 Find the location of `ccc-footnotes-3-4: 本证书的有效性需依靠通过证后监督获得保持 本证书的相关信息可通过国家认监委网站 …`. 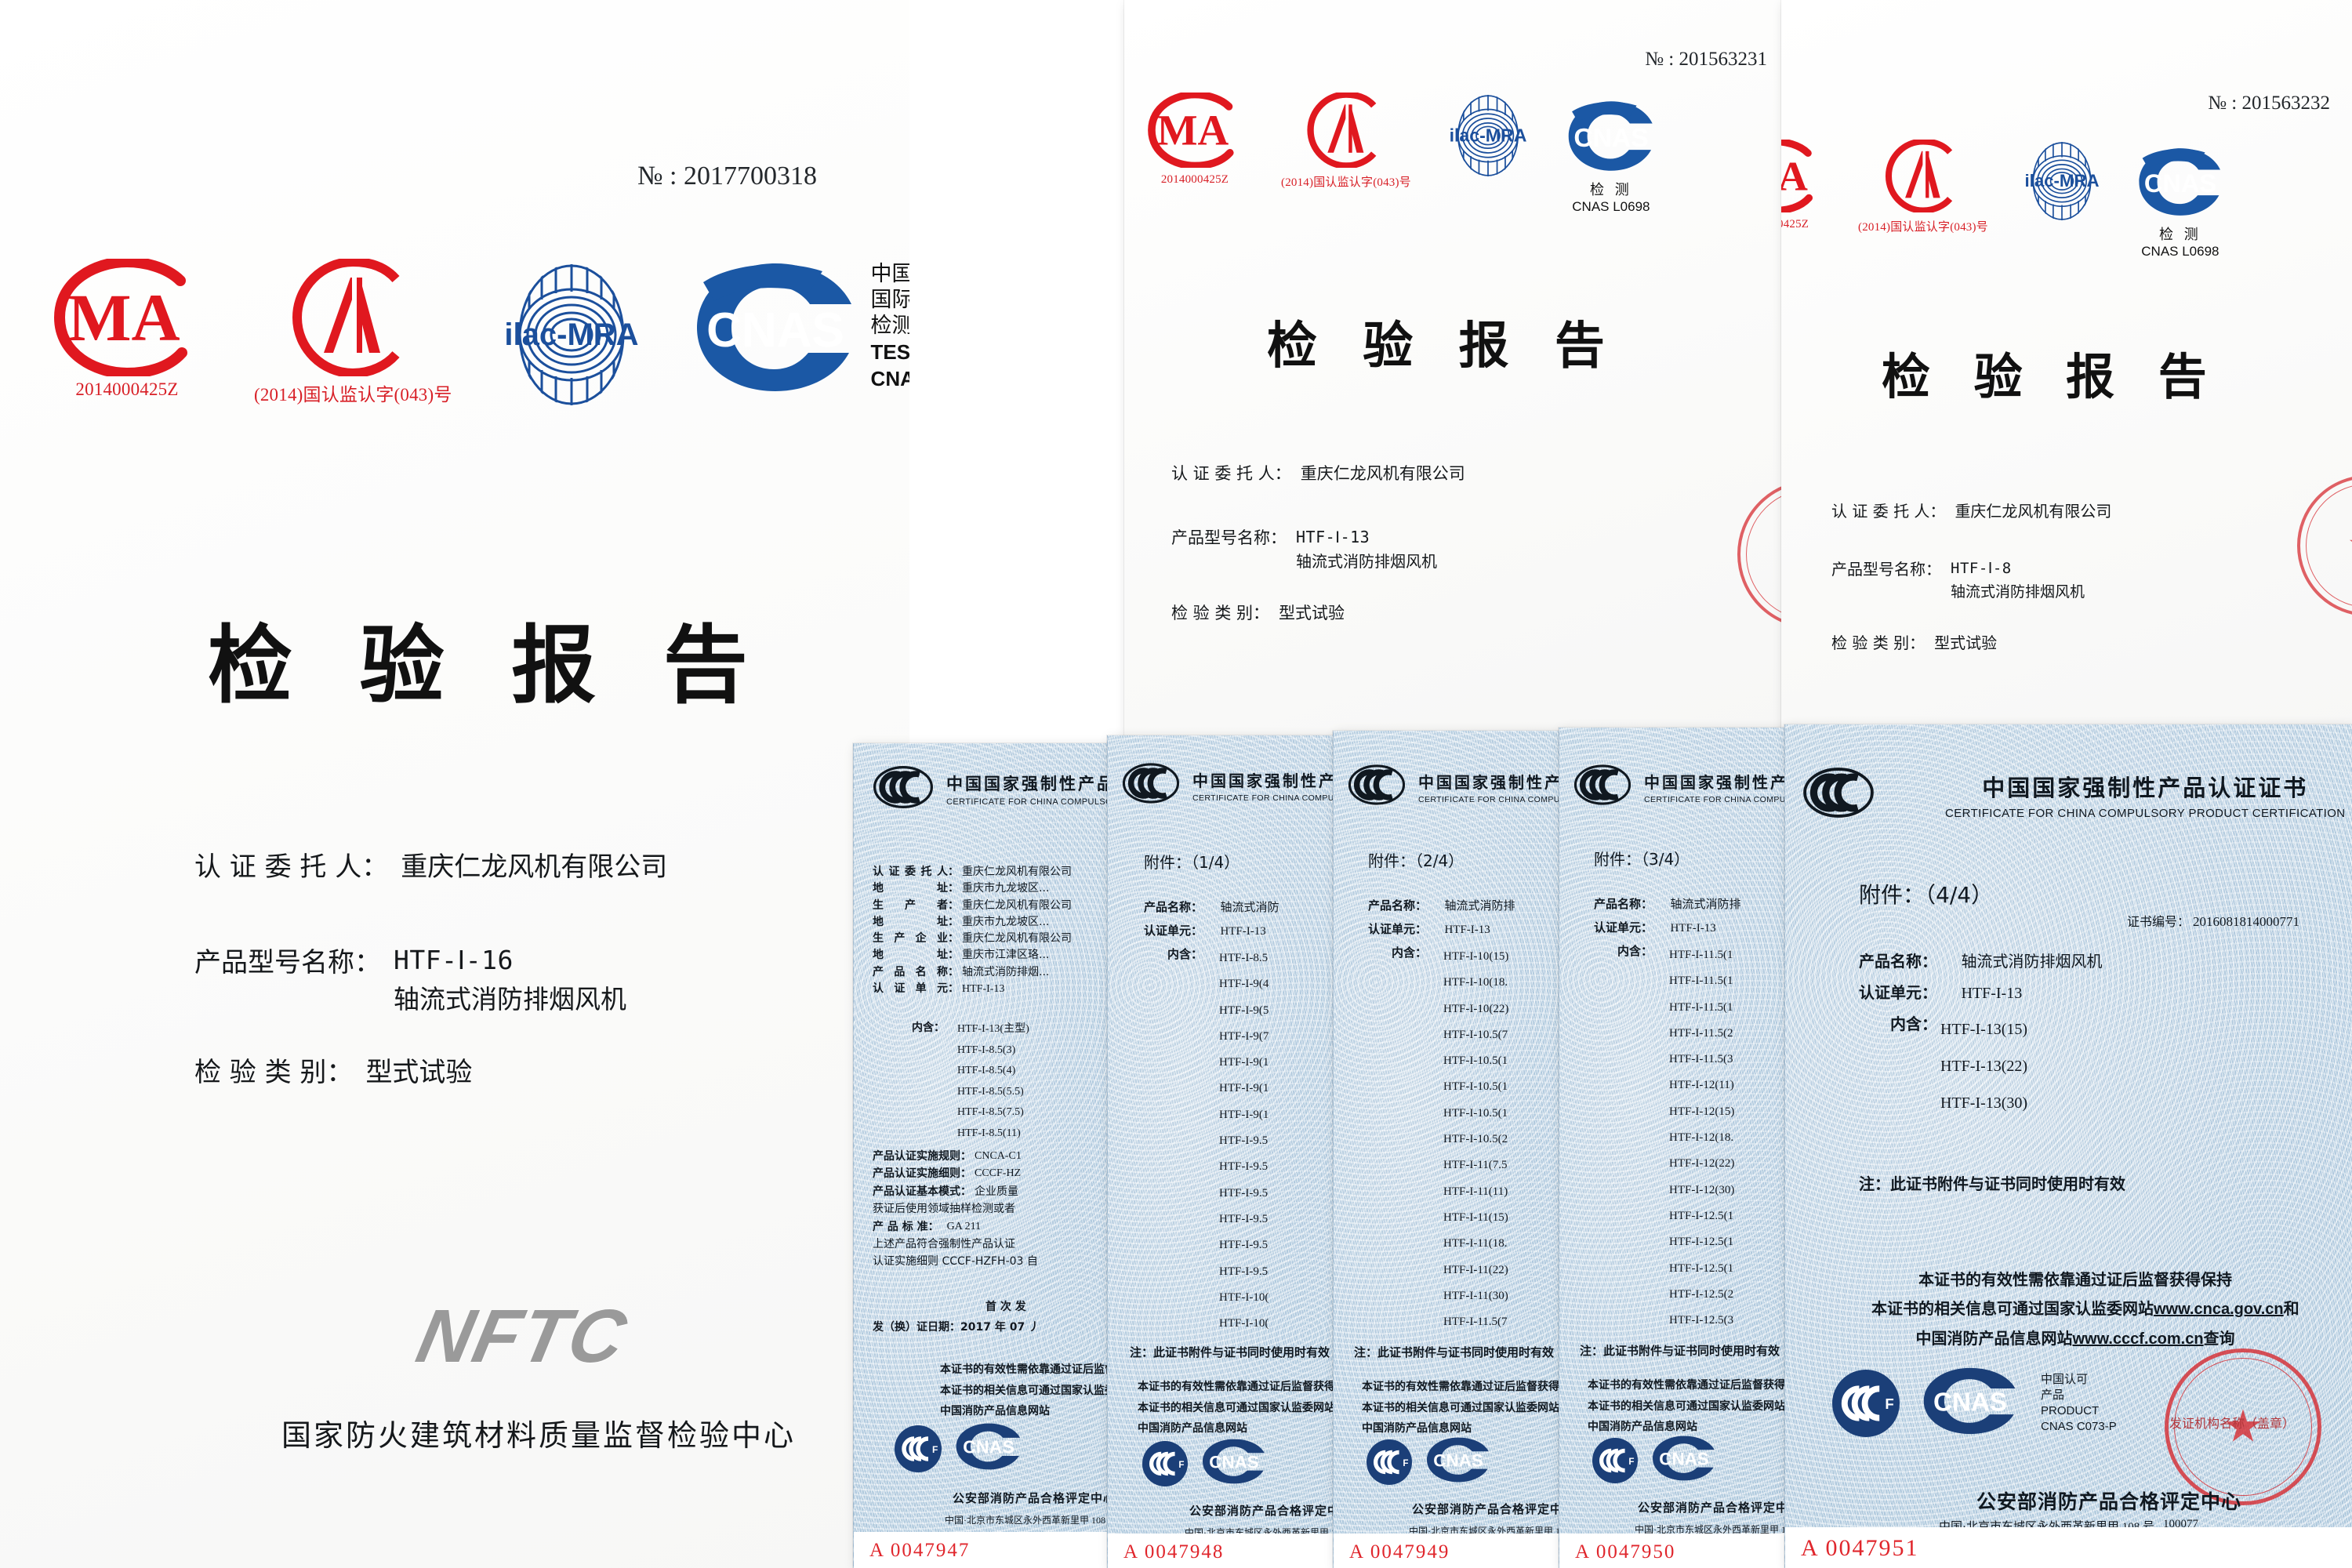

ccc-footnotes-3-4: 本证书的有效性需依靠通过证后监督获得保持 本证书的相关信息可通过国家认监委网站 … is located at coordinates (1690, 1406).